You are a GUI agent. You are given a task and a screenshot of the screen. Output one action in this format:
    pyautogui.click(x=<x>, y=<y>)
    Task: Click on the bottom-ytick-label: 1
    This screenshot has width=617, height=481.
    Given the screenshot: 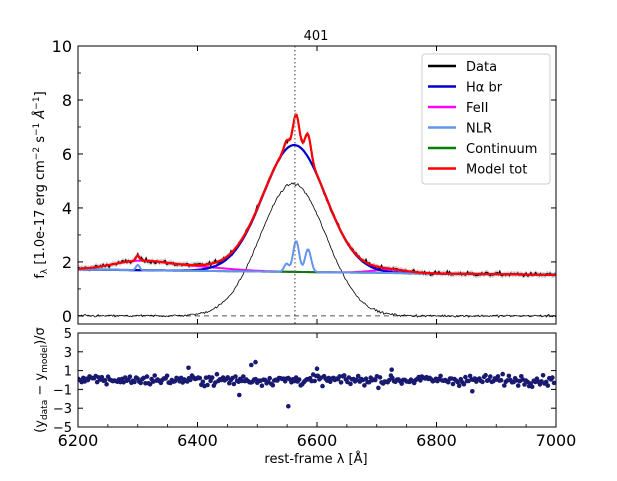 What is the action you would take?
    pyautogui.click(x=68, y=372)
    